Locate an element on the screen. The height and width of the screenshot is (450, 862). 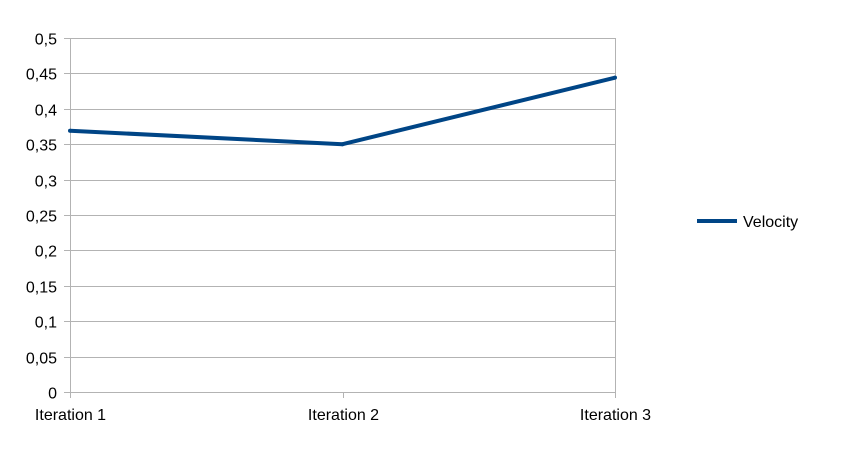
y-tick-label: 0,2 is located at coordinates (46, 252).